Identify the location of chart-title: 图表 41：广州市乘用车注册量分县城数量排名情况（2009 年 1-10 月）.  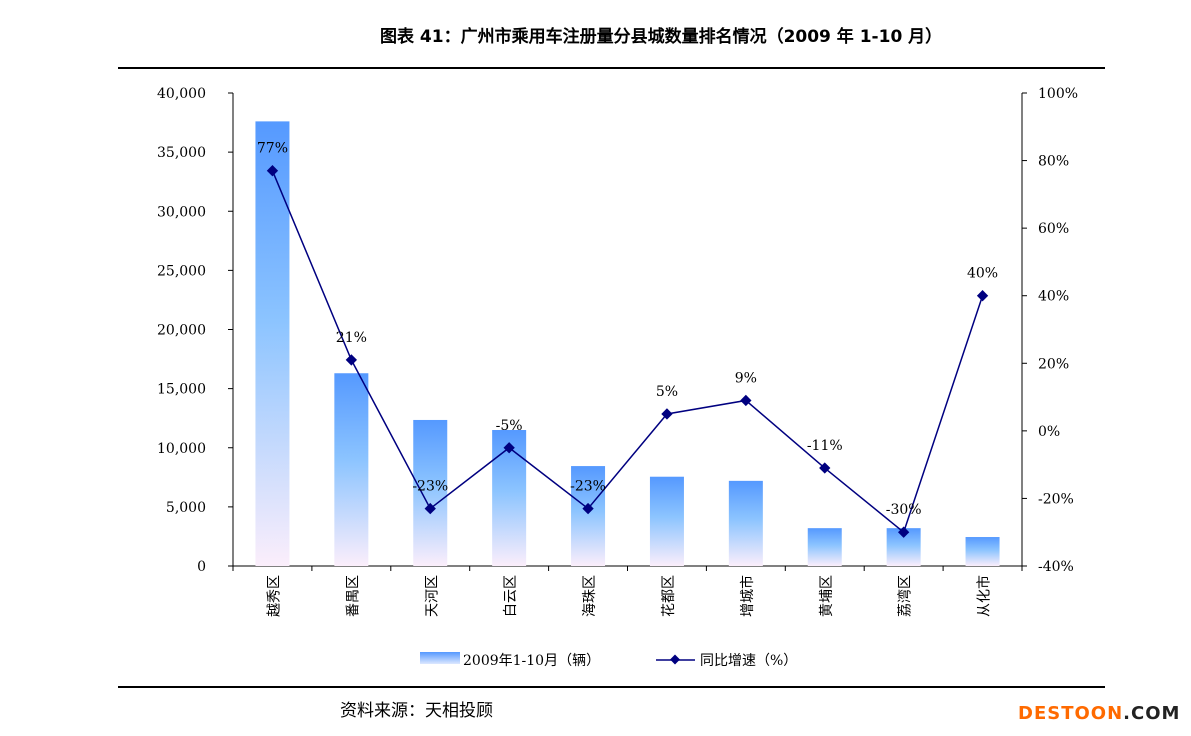
(661, 37).